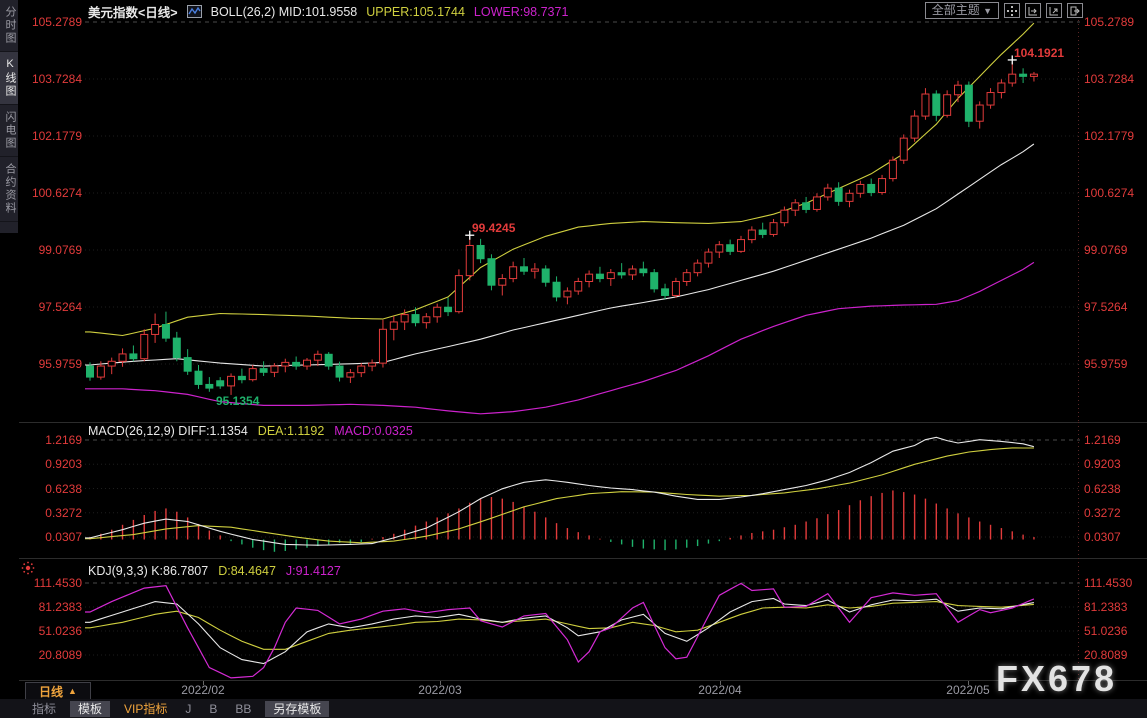  I want to click on fx678-watermark: FX678, so click(1057, 678).